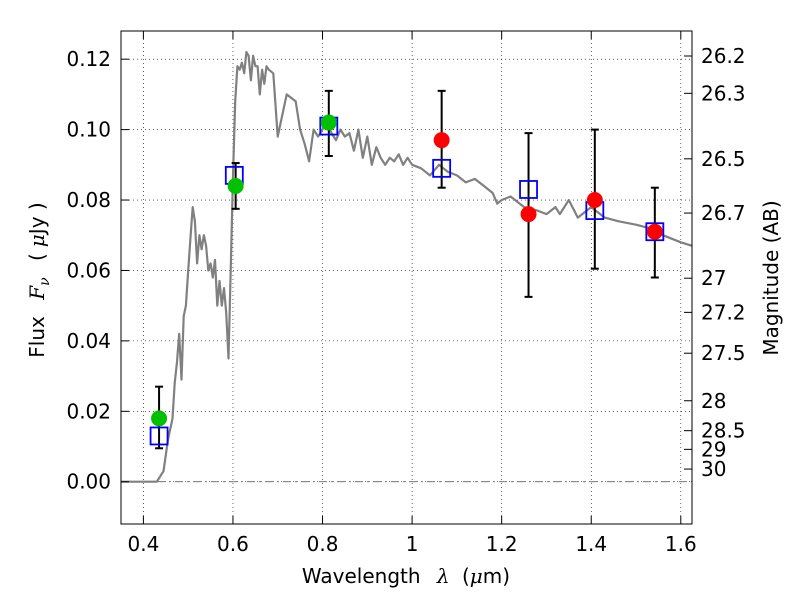  I want to click on y-tick-label: 0.08, so click(88, 200).